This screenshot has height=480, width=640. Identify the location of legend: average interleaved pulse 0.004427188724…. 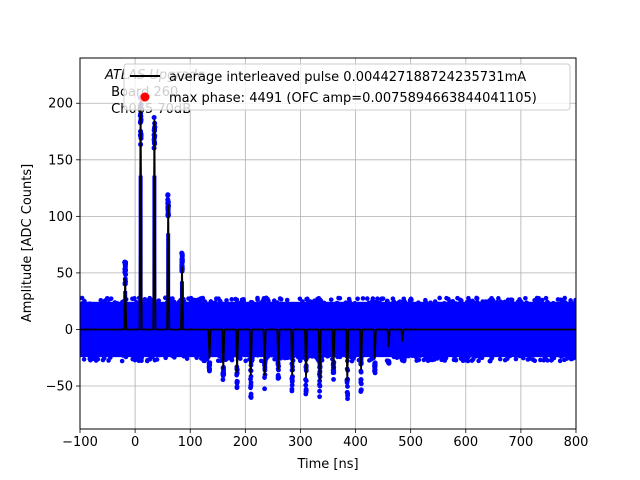
(347, 87).